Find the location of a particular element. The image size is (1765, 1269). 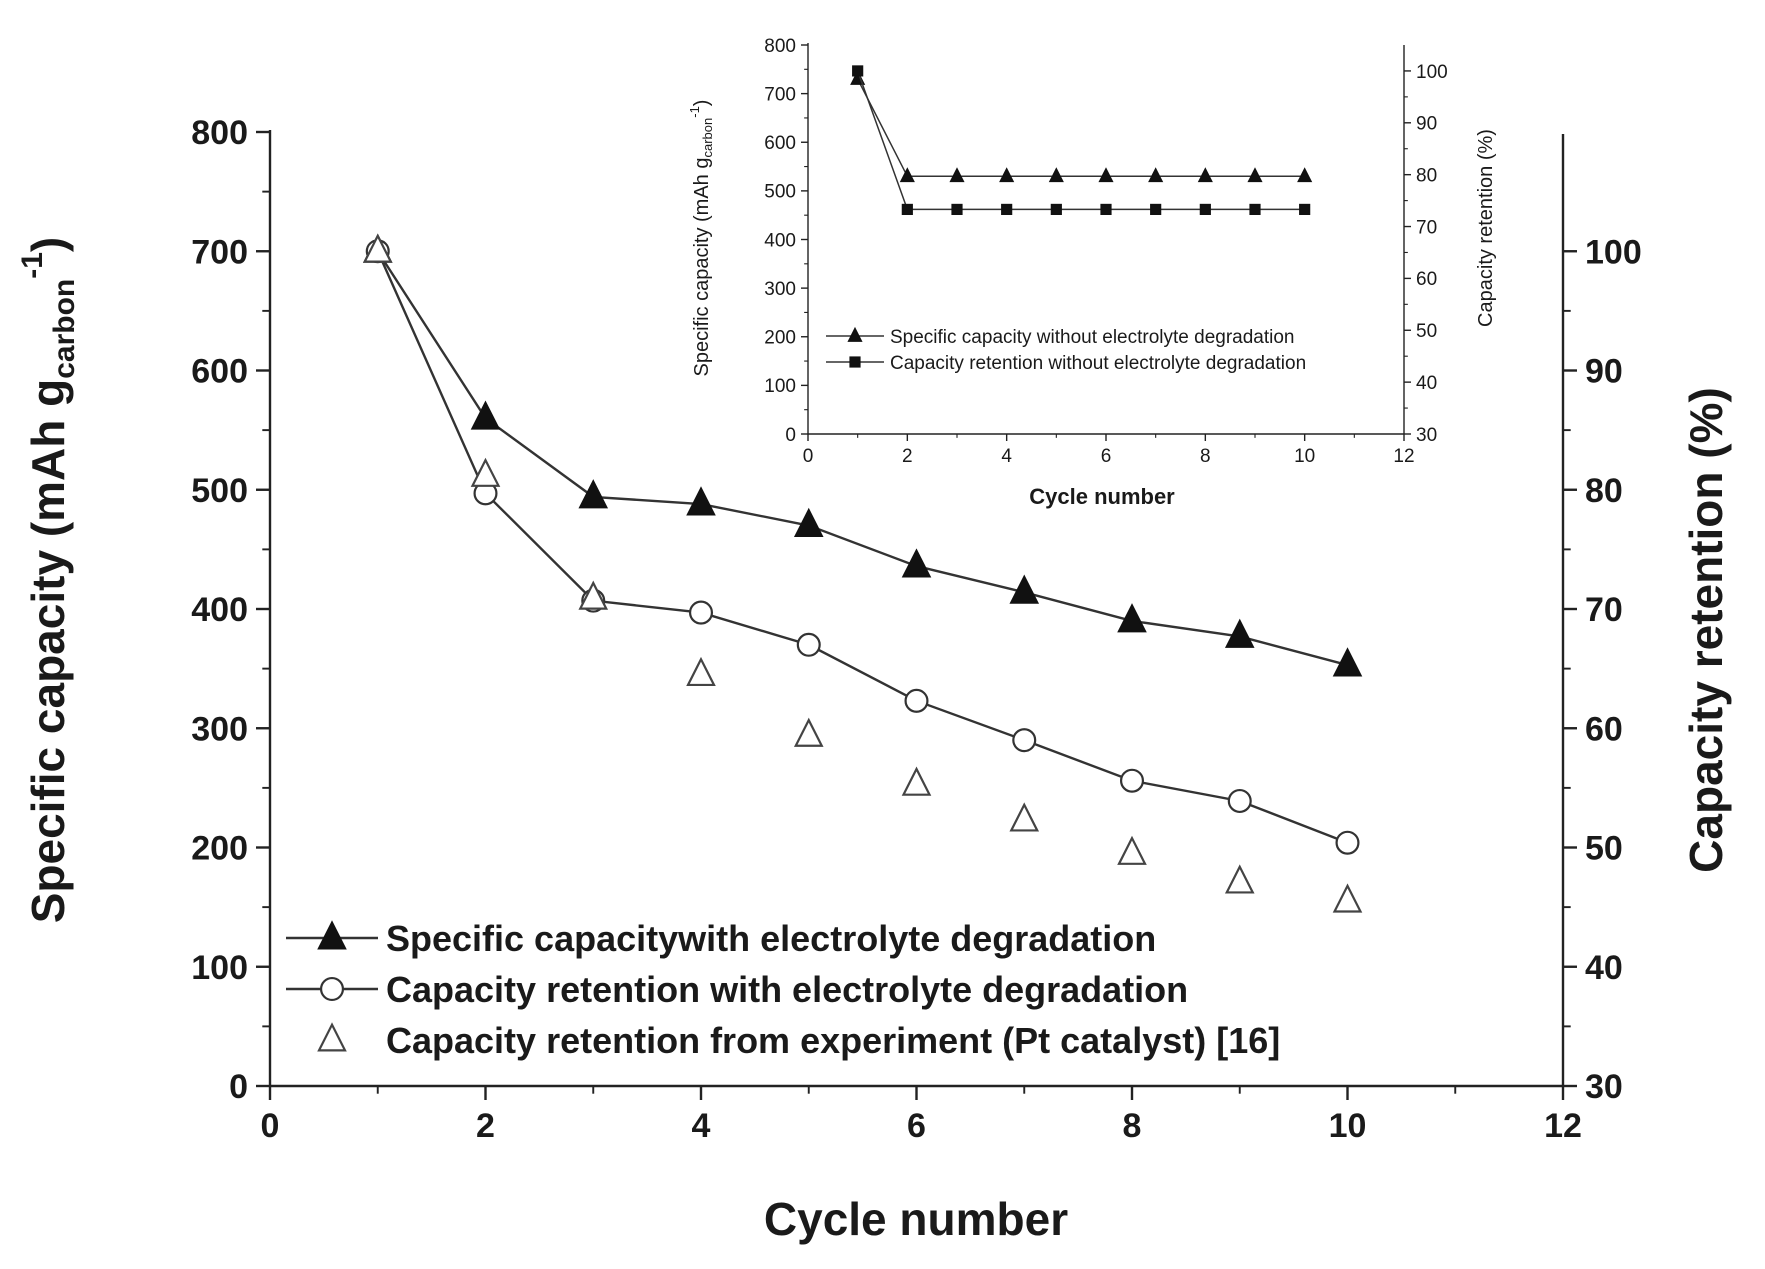

inset-y-tick-label: 200 is located at coordinates (780, 338).